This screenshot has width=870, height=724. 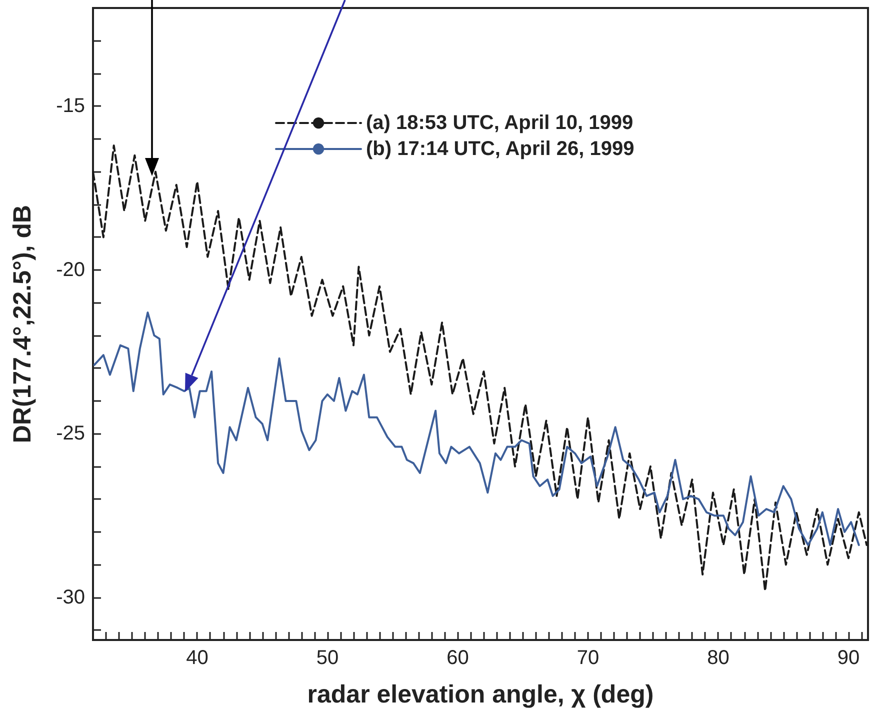 What do you see at coordinates (588, 658) in the screenshot?
I see `x-tick-label: 70` at bounding box center [588, 658].